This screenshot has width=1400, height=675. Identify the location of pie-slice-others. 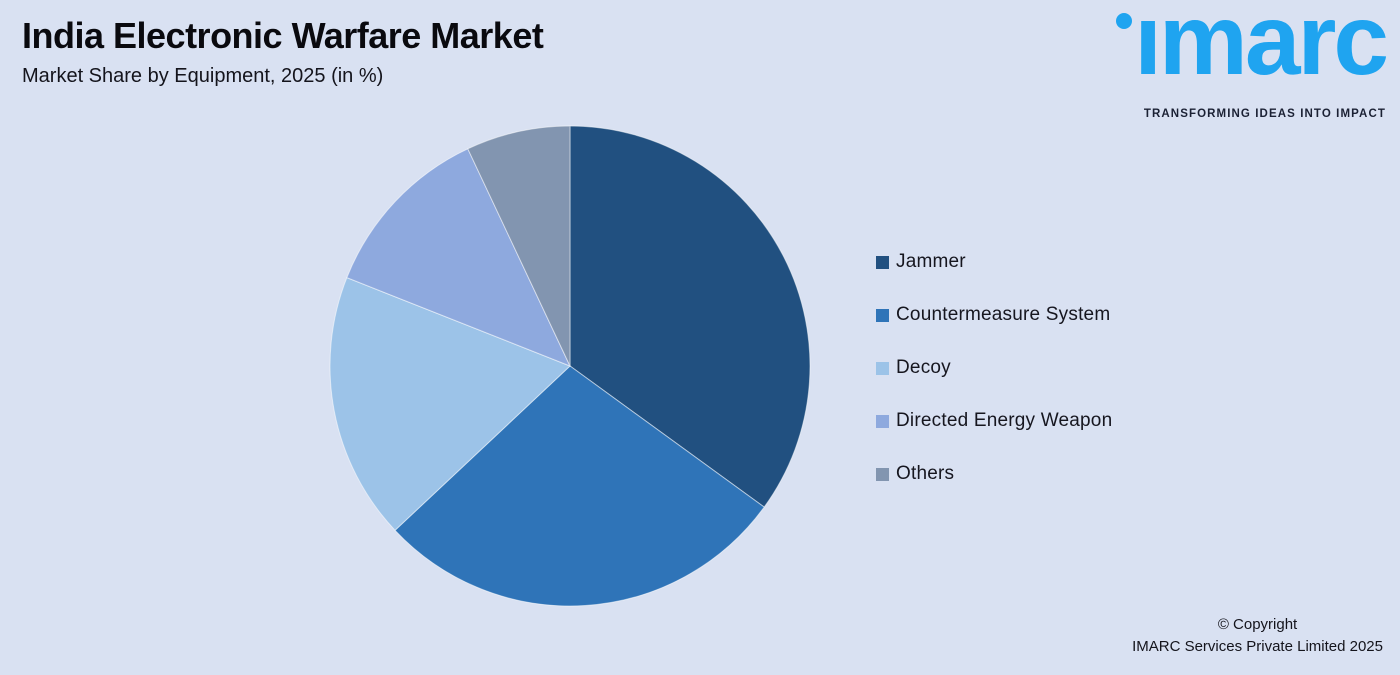
(519, 246).